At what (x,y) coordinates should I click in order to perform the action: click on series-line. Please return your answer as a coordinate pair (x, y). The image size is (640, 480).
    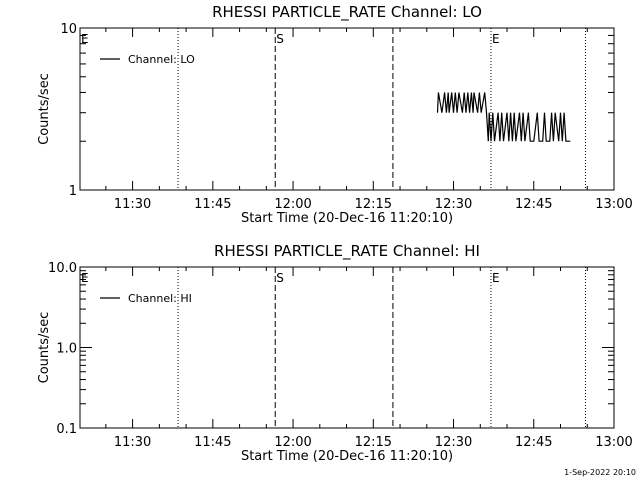
    Looking at the image, I should click on (503, 117).